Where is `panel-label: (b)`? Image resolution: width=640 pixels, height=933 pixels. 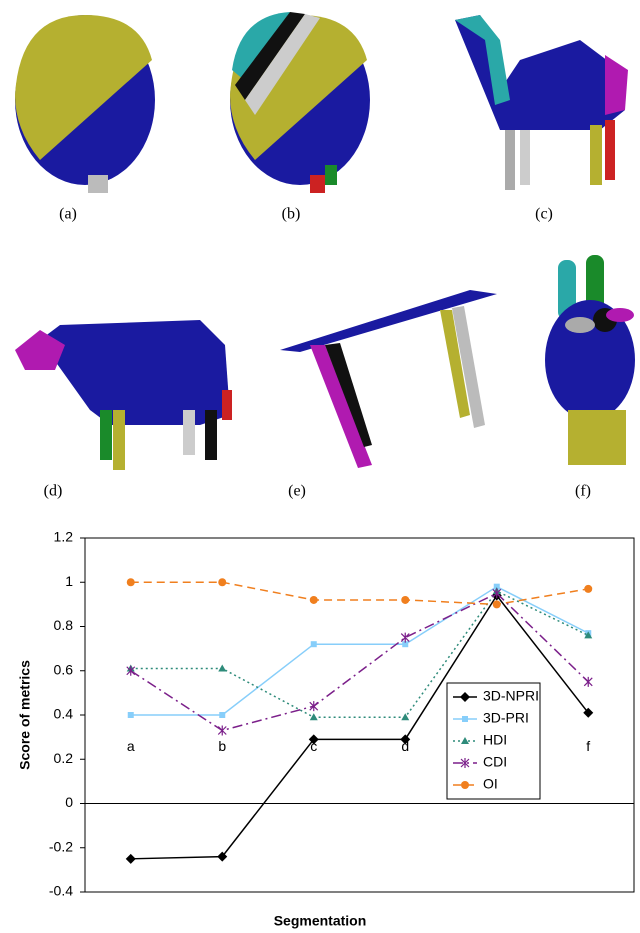 panel-label: (b) is located at coordinates (291, 214).